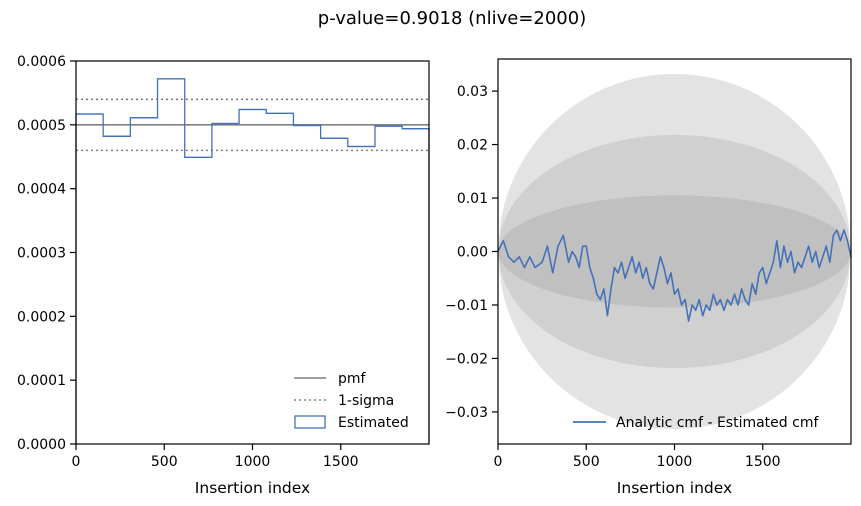 Image resolution: width=861 pixels, height=506 pixels. Describe the element at coordinates (352, 379) in the screenshot. I see `legend-pmf-label: pmf` at that location.